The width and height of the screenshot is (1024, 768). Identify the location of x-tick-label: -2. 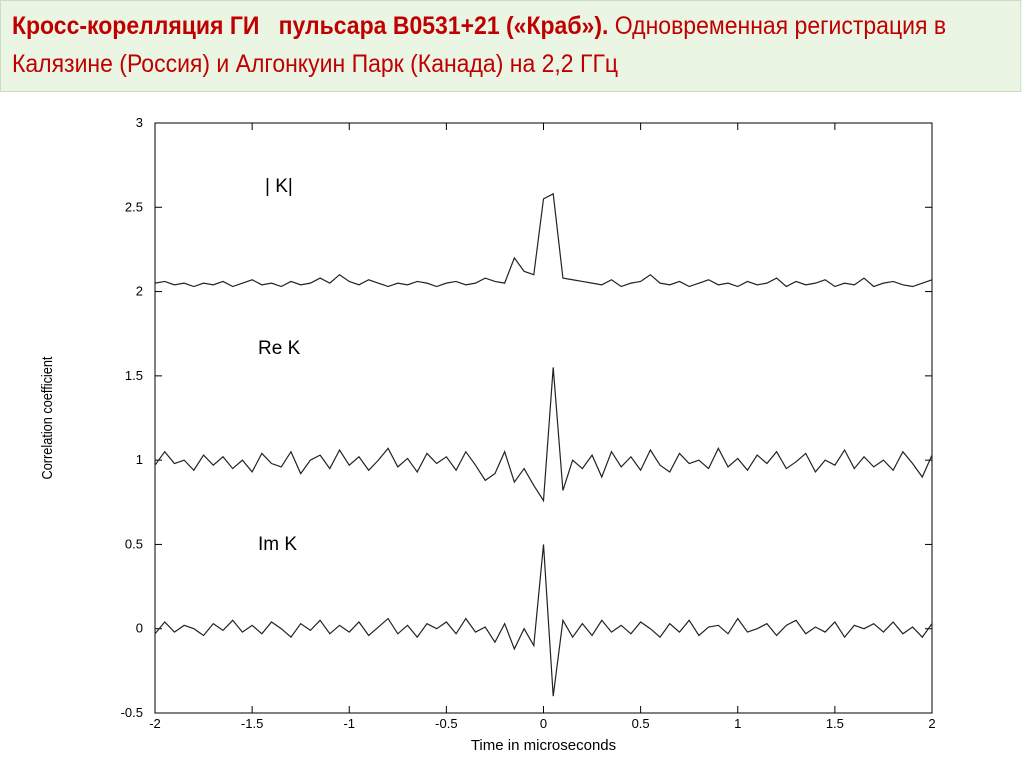
(155, 723).